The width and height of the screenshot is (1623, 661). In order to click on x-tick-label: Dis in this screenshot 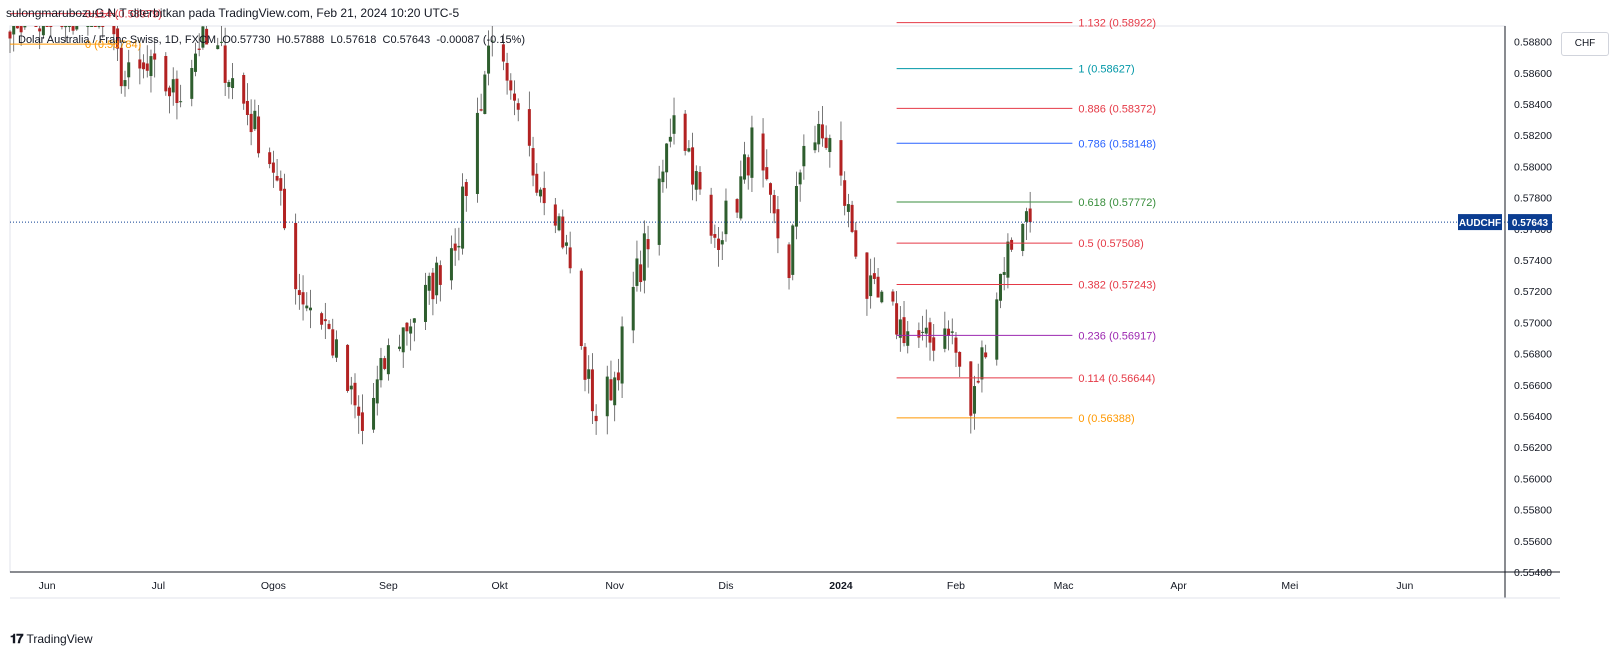, I will do `click(725, 586)`.